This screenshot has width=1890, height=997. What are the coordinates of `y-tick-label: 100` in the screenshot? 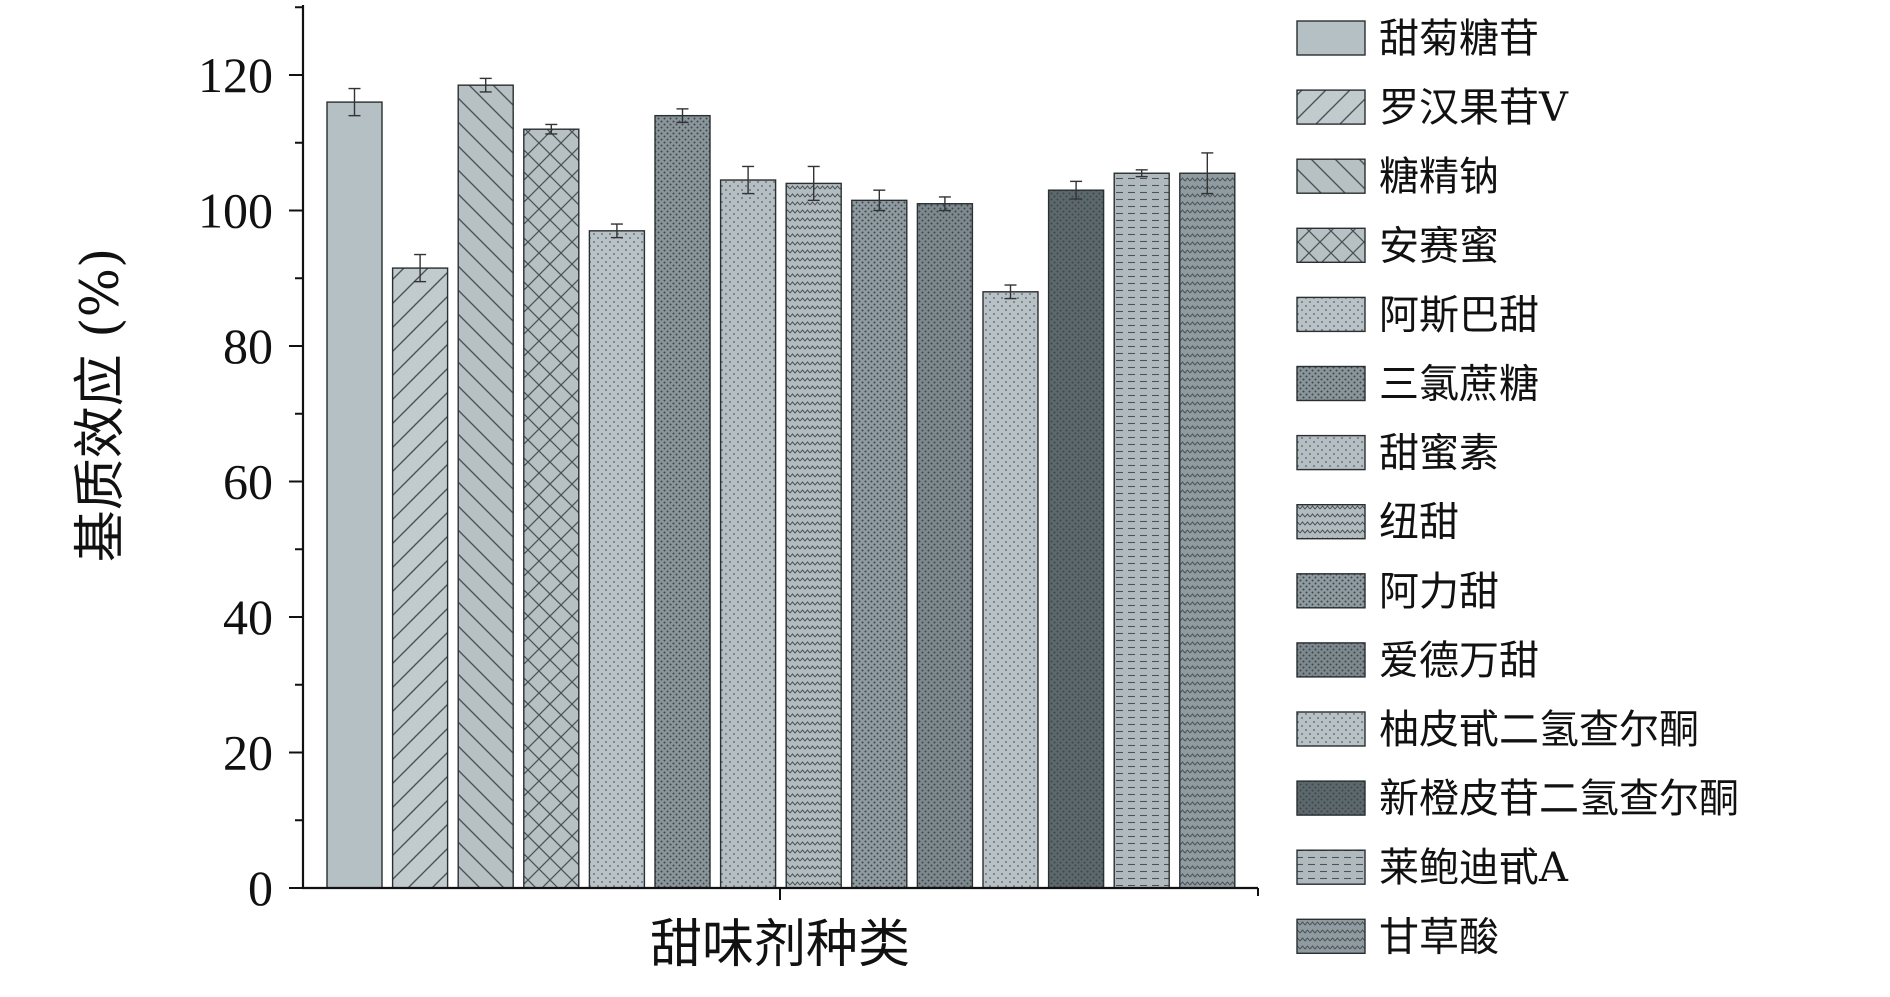 It's located at (235, 211).